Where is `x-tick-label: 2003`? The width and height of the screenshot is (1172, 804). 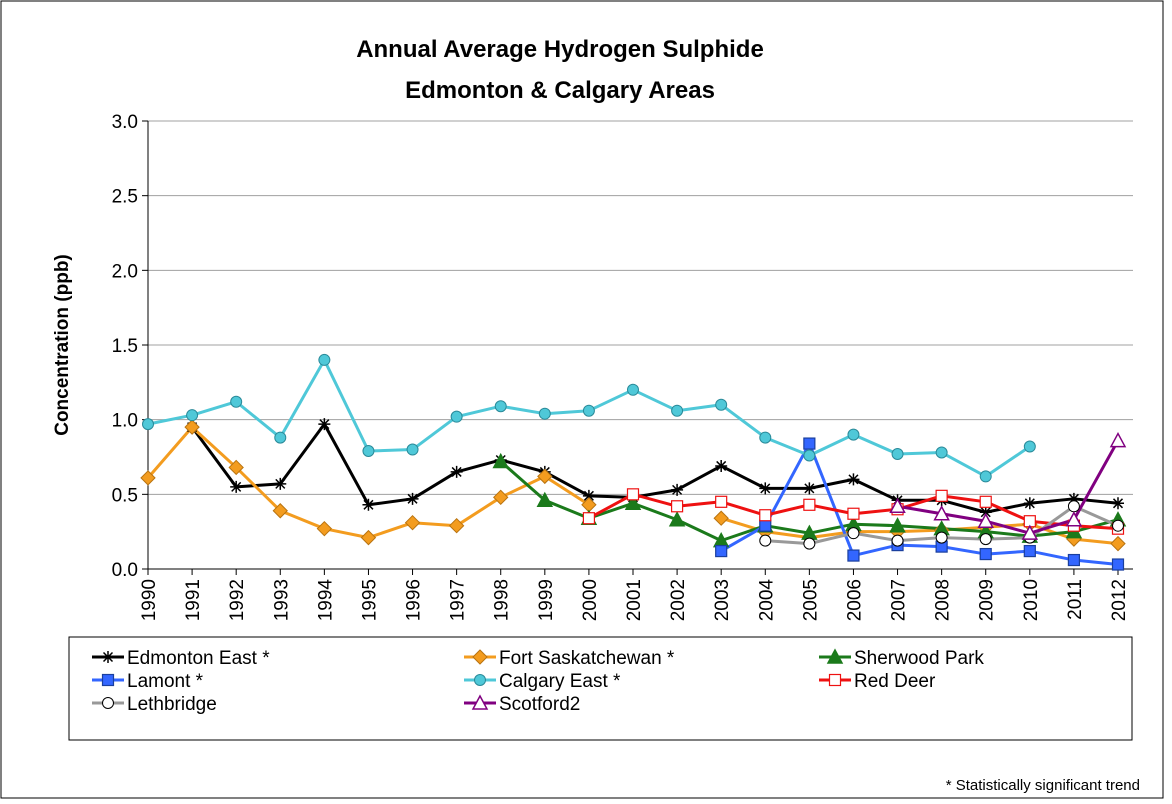 x-tick-label: 2003 is located at coordinates (722, 600).